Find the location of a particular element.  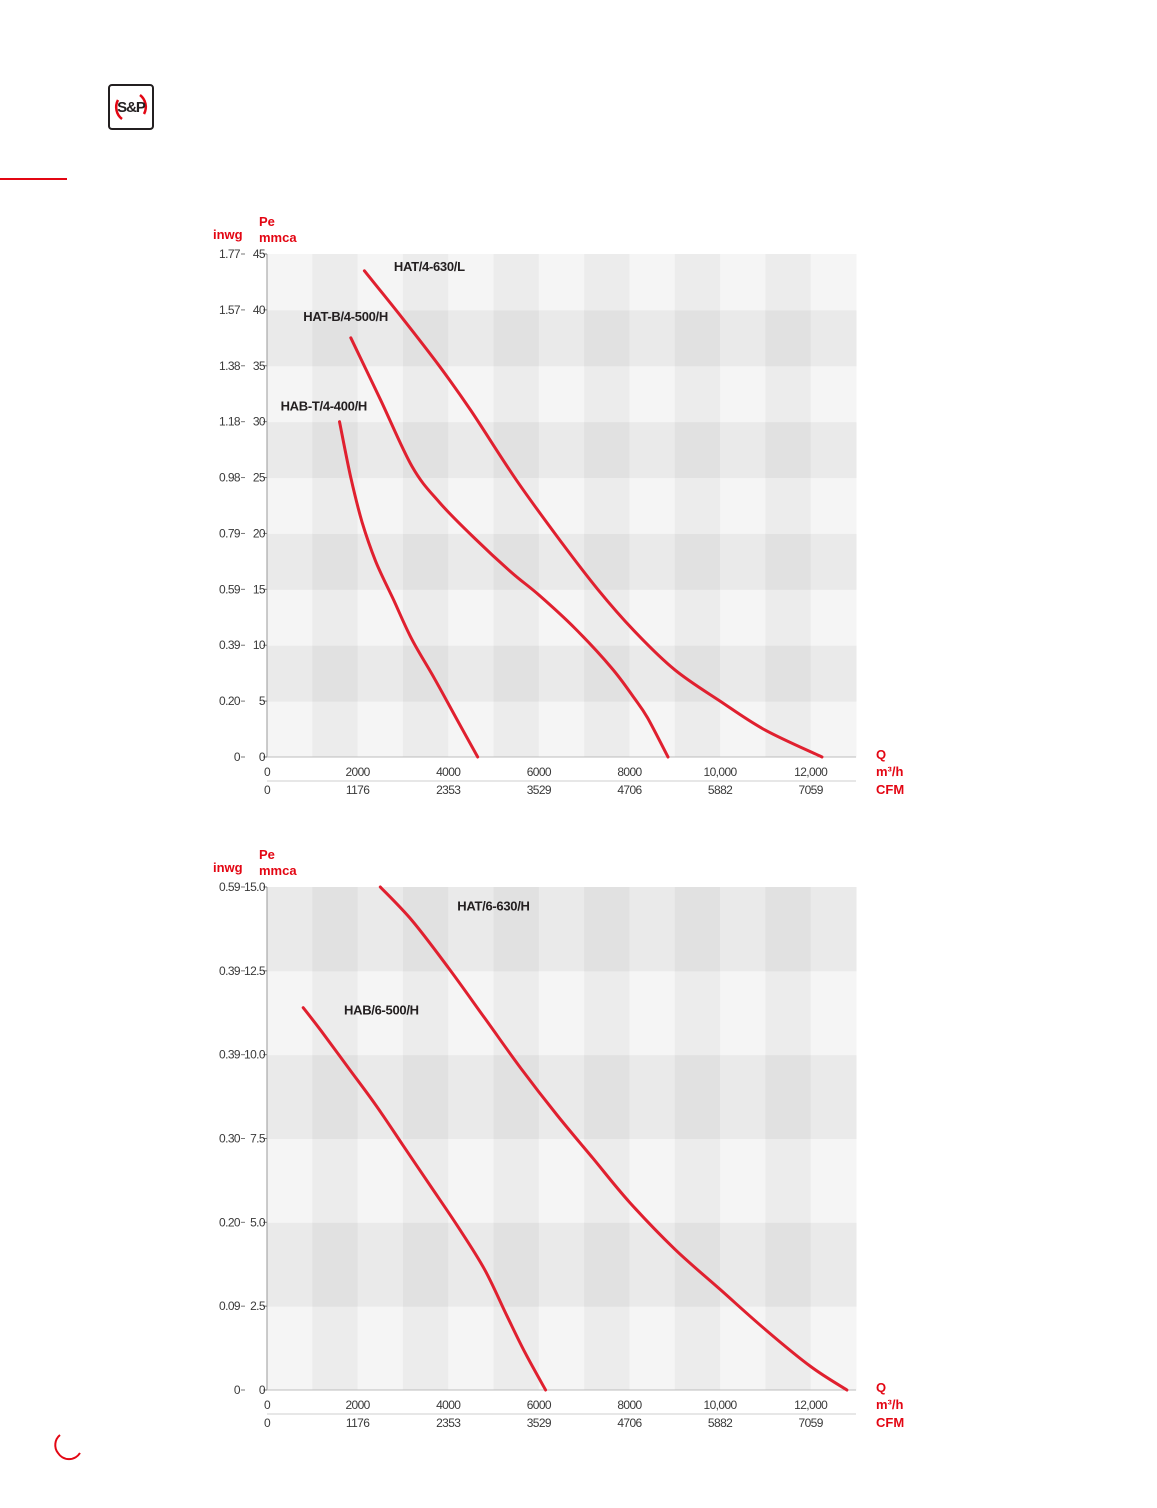

inwg-tick-label: 0 is located at coordinates (237, 1390).